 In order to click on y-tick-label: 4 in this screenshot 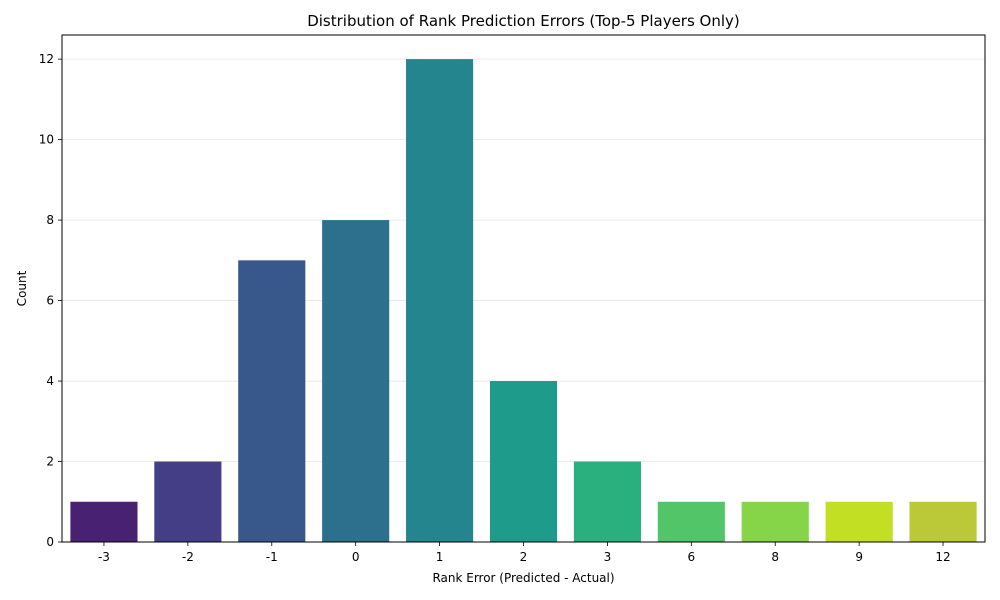, I will do `click(50, 381)`.